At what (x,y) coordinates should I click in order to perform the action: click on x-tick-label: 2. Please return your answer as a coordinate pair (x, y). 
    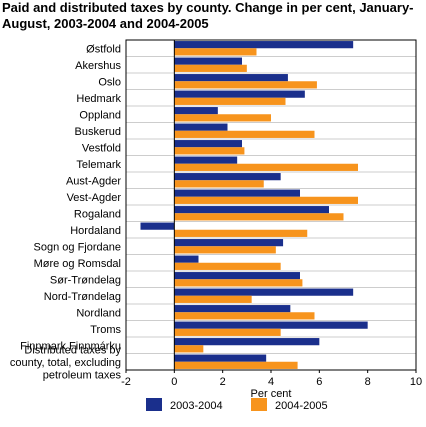
    Looking at the image, I should click on (223, 382).